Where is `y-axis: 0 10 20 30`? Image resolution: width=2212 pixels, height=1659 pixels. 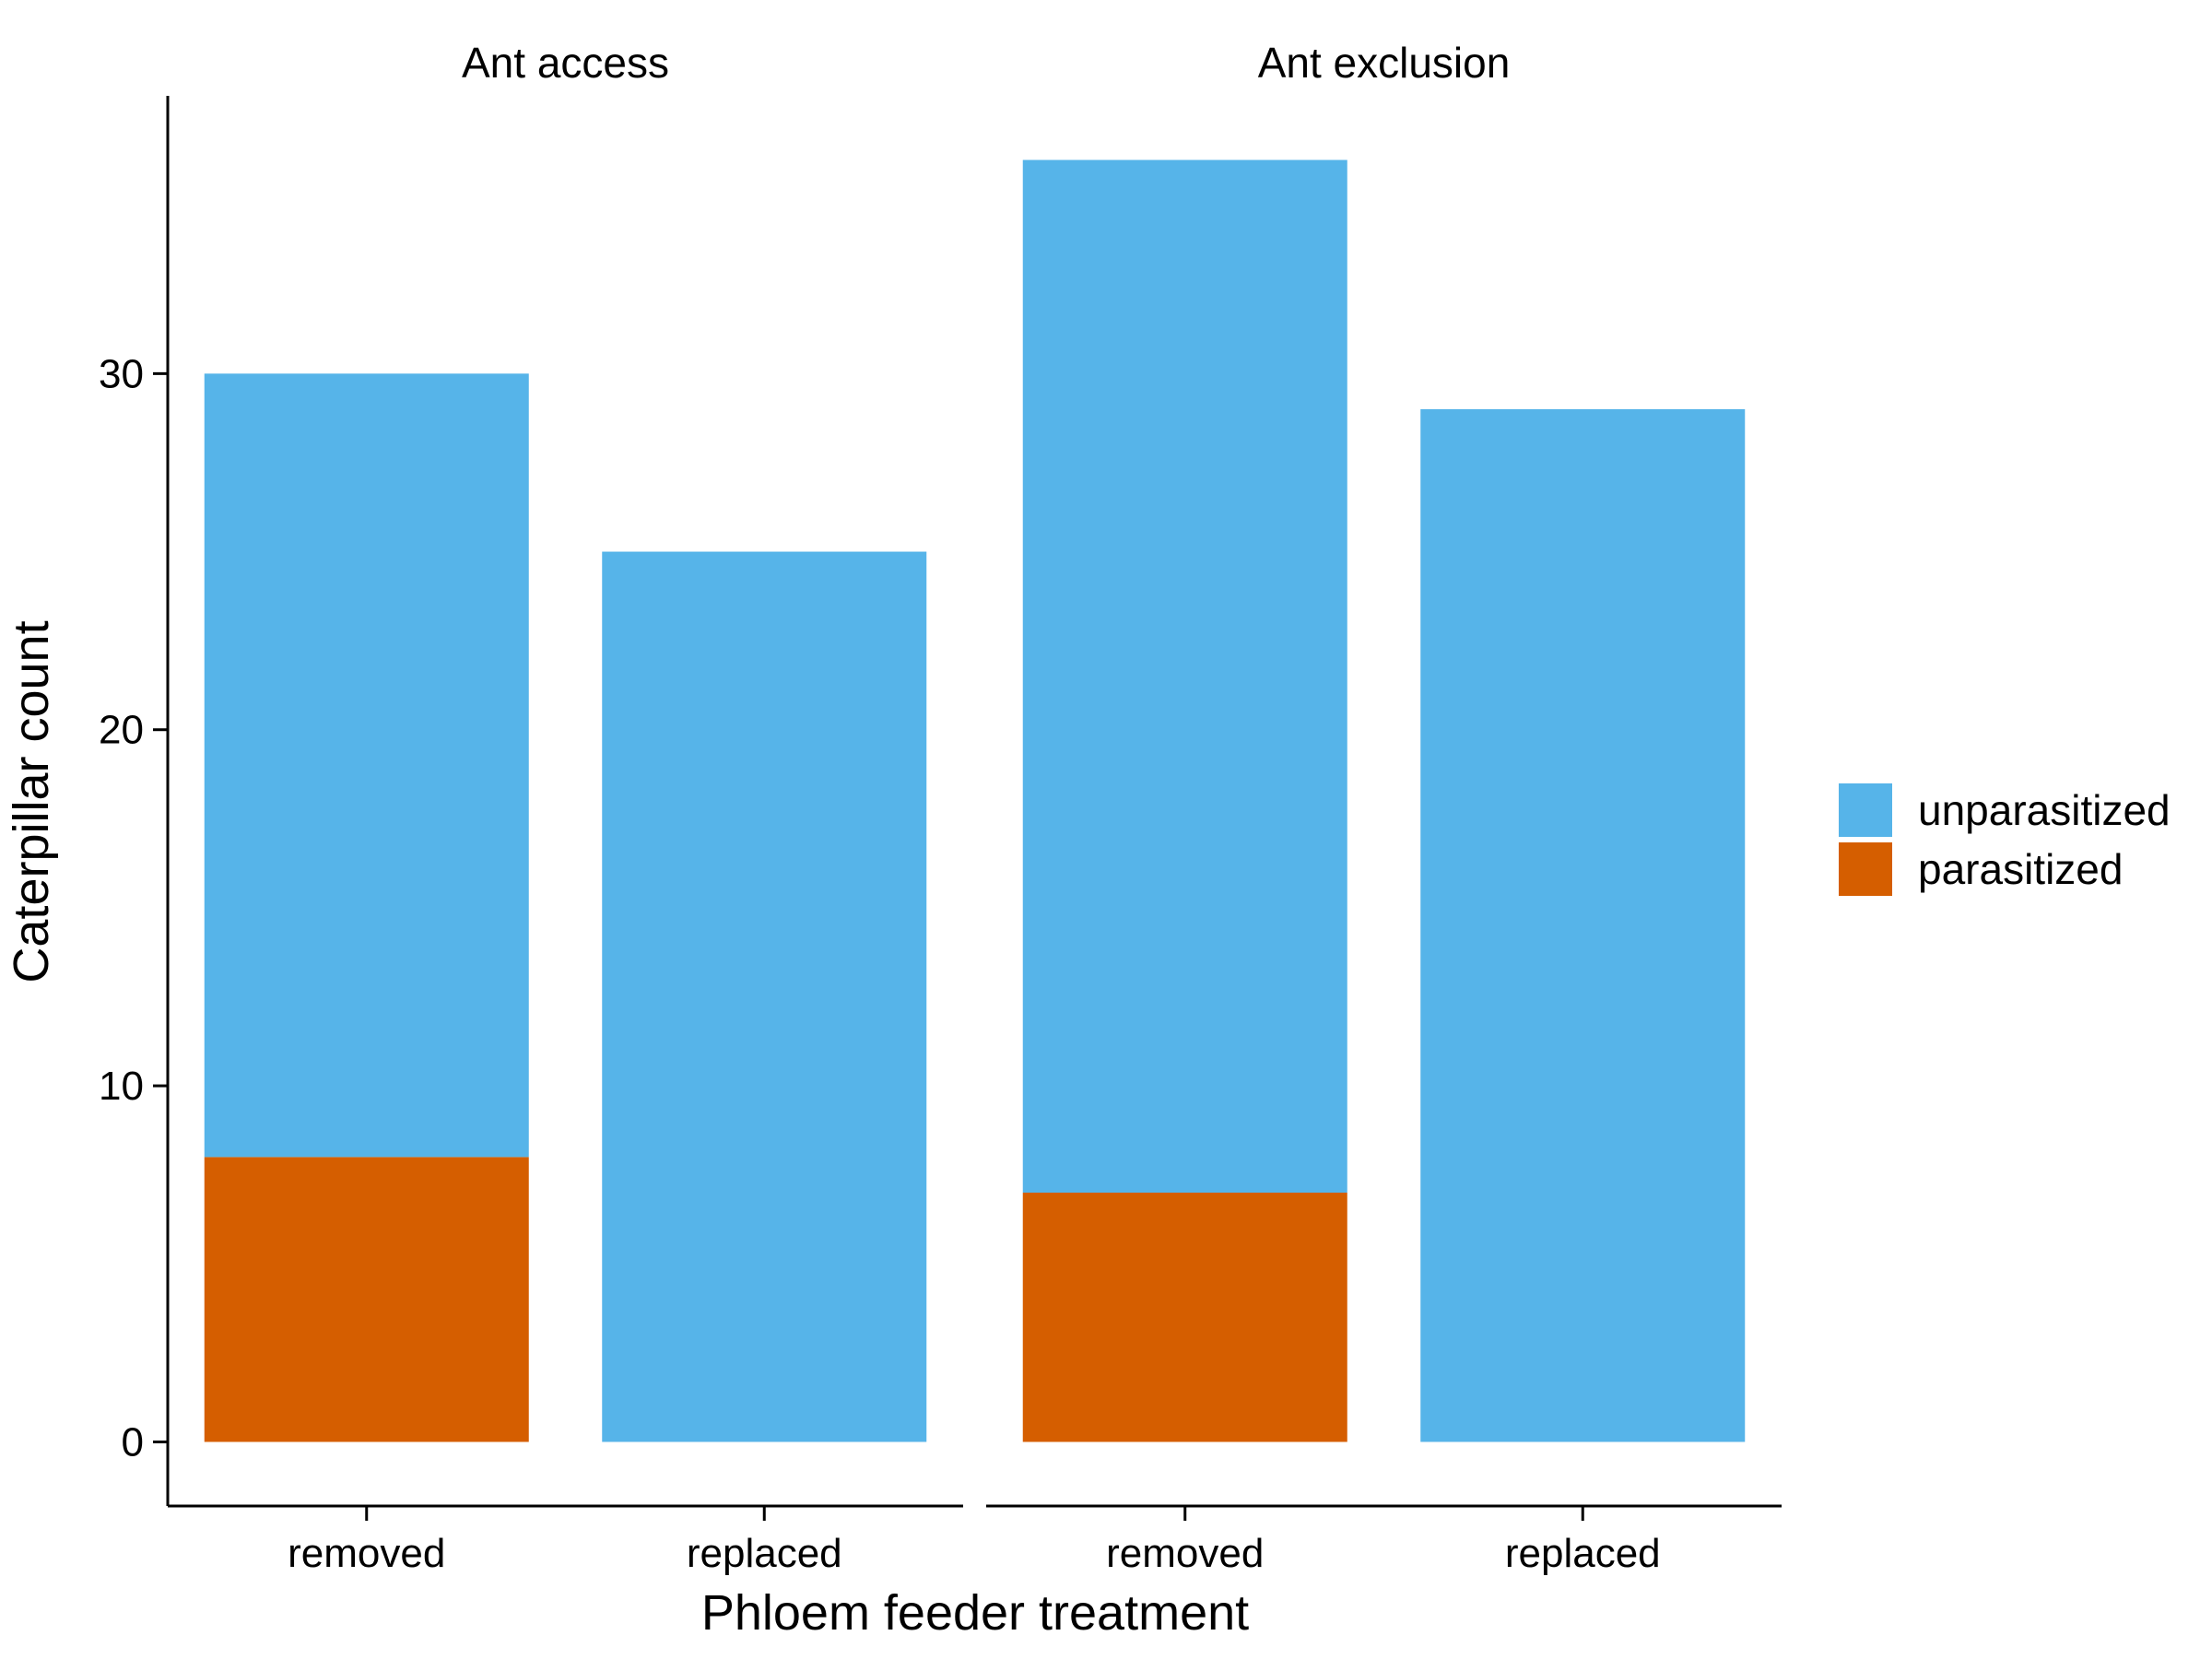
y-axis: 0 10 20 30 is located at coordinates (134, 801).